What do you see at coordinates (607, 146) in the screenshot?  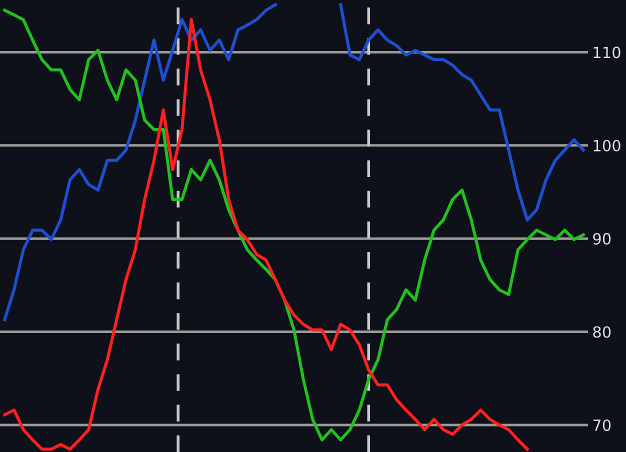 I see `y-tick-label: 100` at bounding box center [607, 146].